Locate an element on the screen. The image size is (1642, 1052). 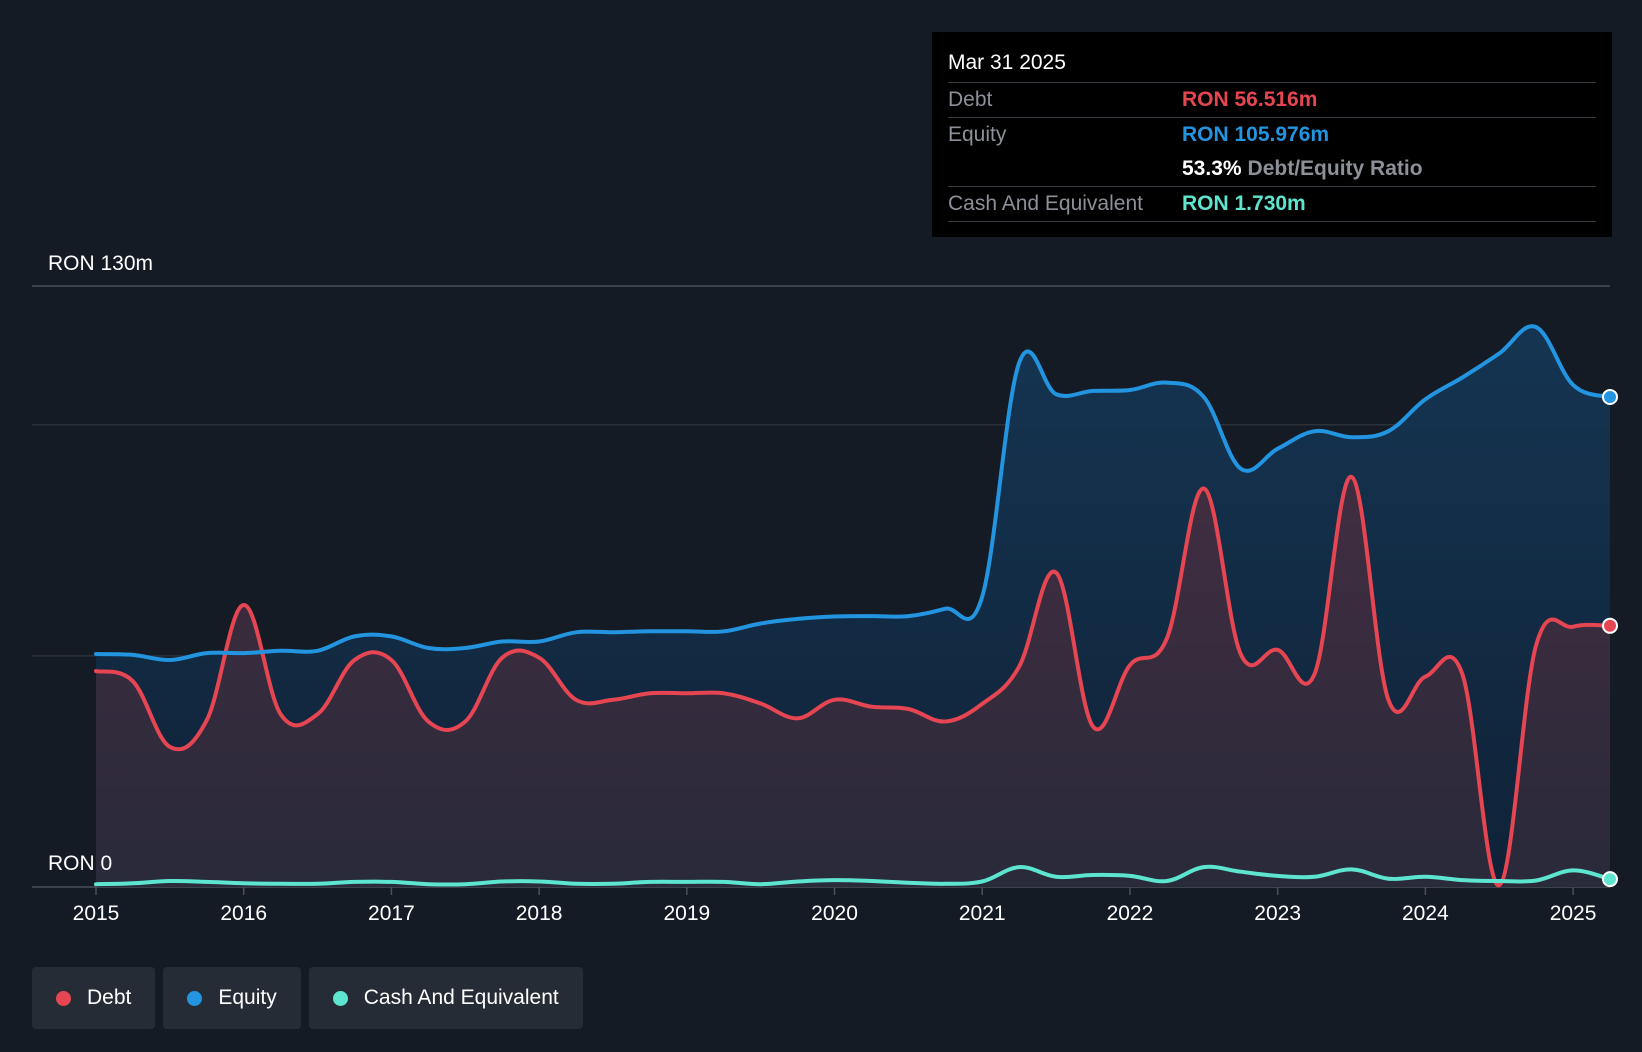
x-tick-label: 2021 is located at coordinates (982, 913).